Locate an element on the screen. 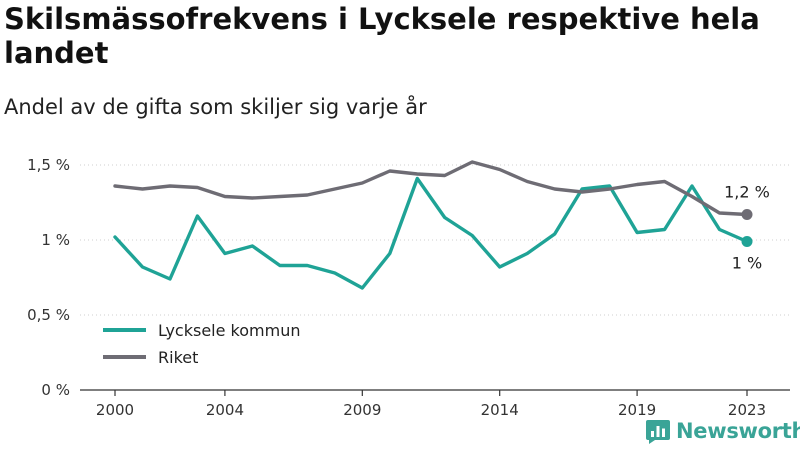  y-tick-label: 0 % is located at coordinates (55, 390).